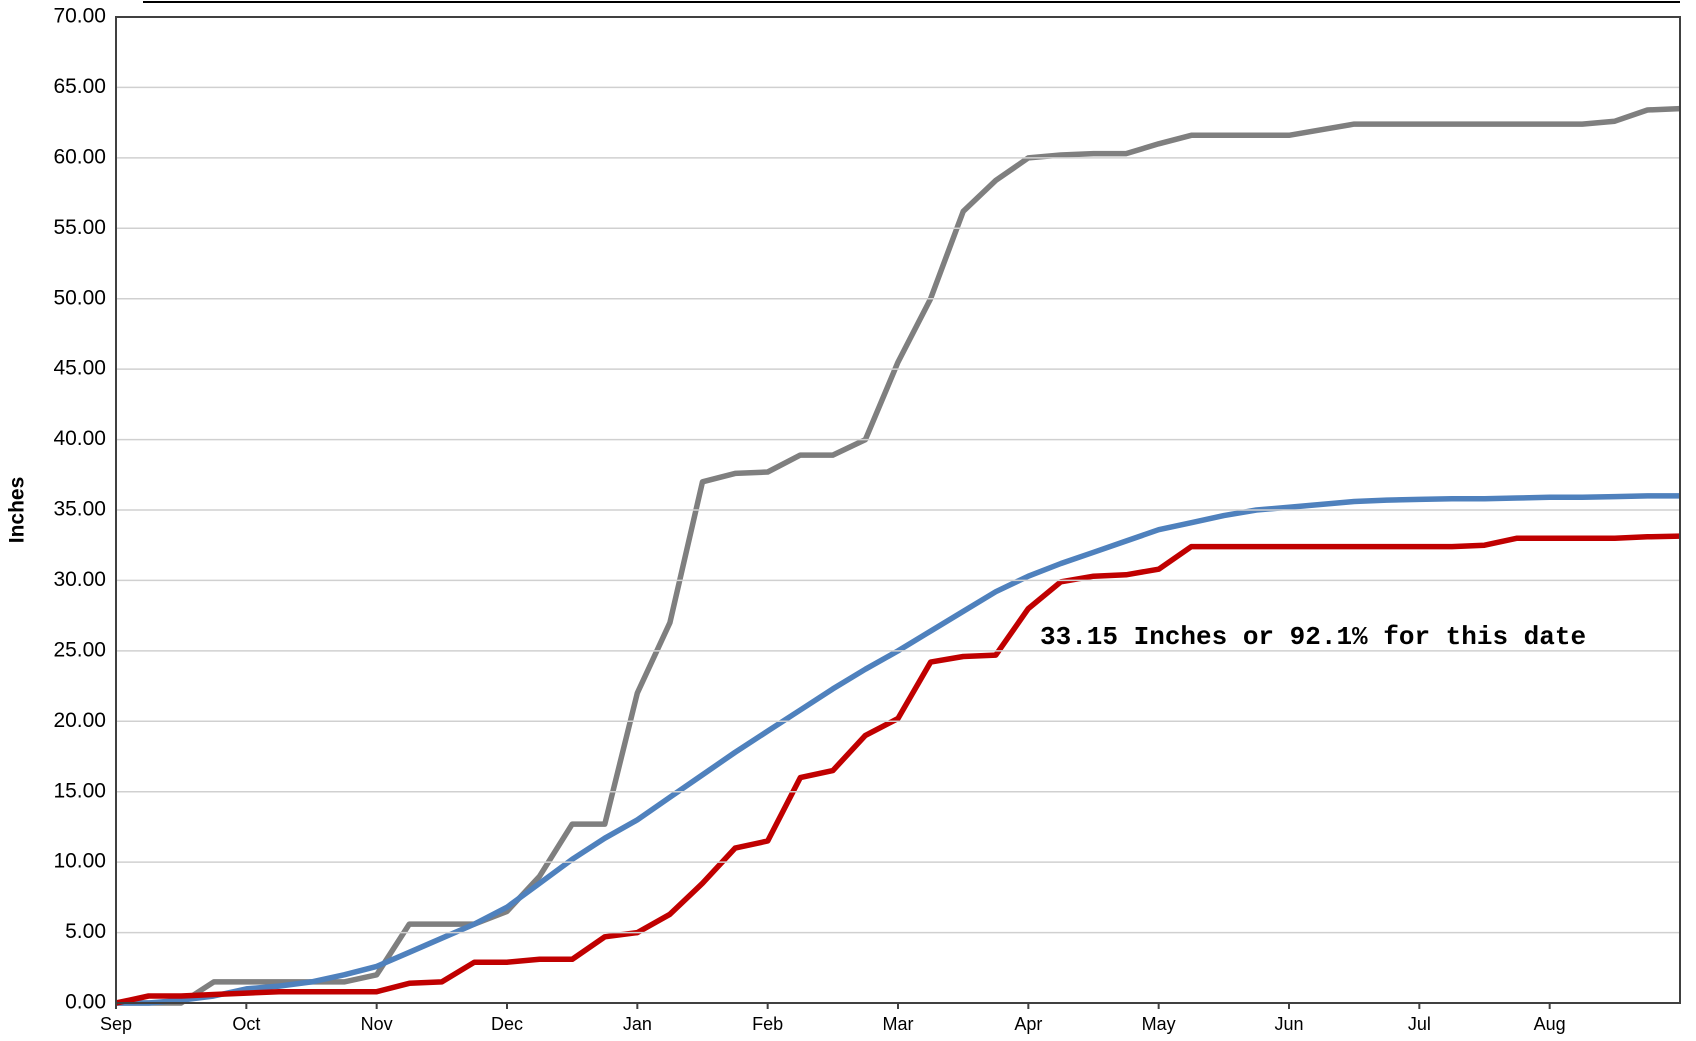  I want to click on y-tick-label: 65.00, so click(79, 86).